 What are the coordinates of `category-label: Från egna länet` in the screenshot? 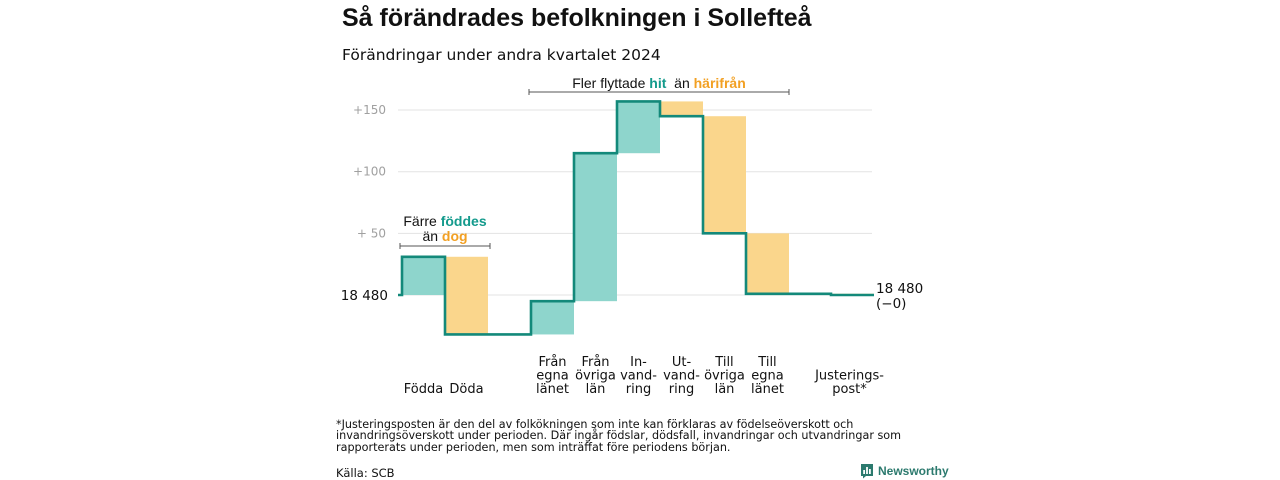 It's located at (552, 376).